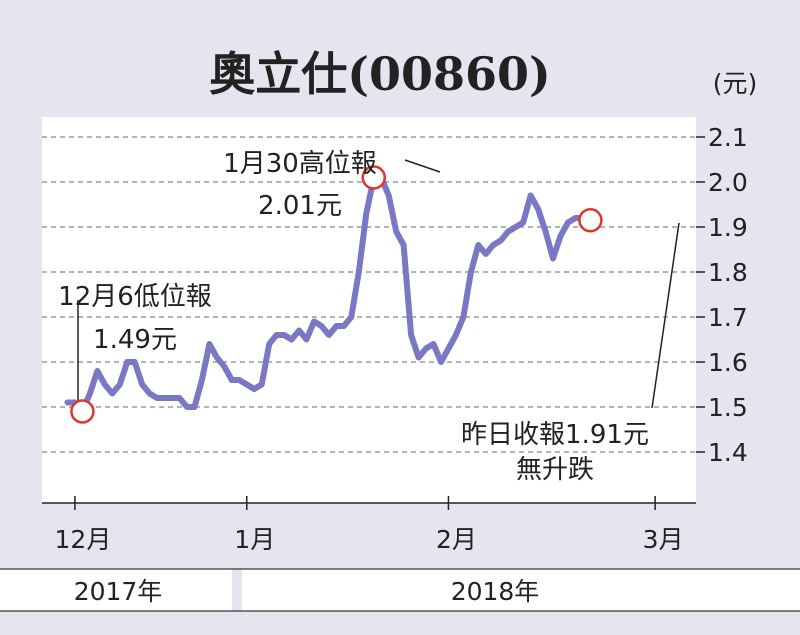 Image resolution: width=800 pixels, height=635 pixels. Describe the element at coordinates (728, 227) in the screenshot. I see `y-tick-label-2: 1.9` at that location.